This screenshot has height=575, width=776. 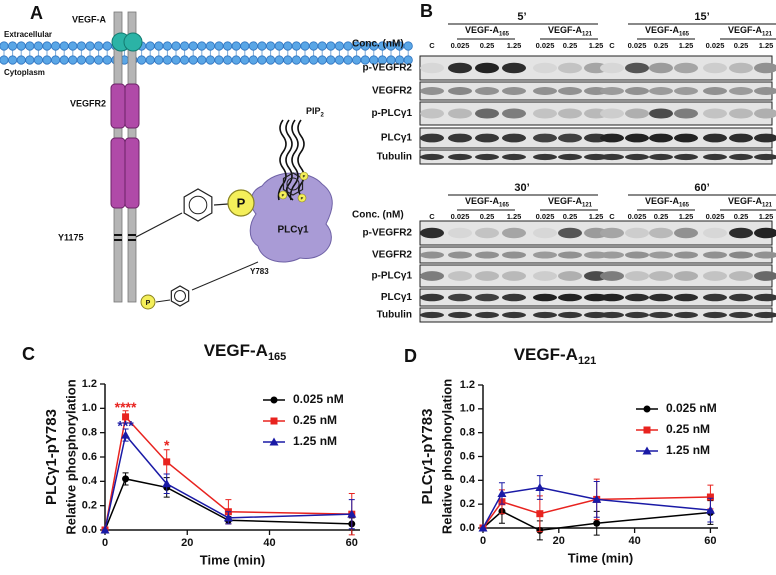 What do you see at coordinates (233, 559) in the screenshot?
I see `x-axis-title: Time (min)` at bounding box center [233, 559].